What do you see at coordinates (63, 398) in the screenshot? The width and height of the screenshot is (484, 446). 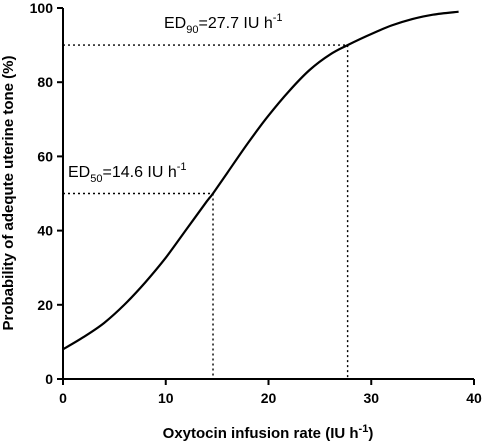 I see `x-tick-label: 0` at bounding box center [63, 398].